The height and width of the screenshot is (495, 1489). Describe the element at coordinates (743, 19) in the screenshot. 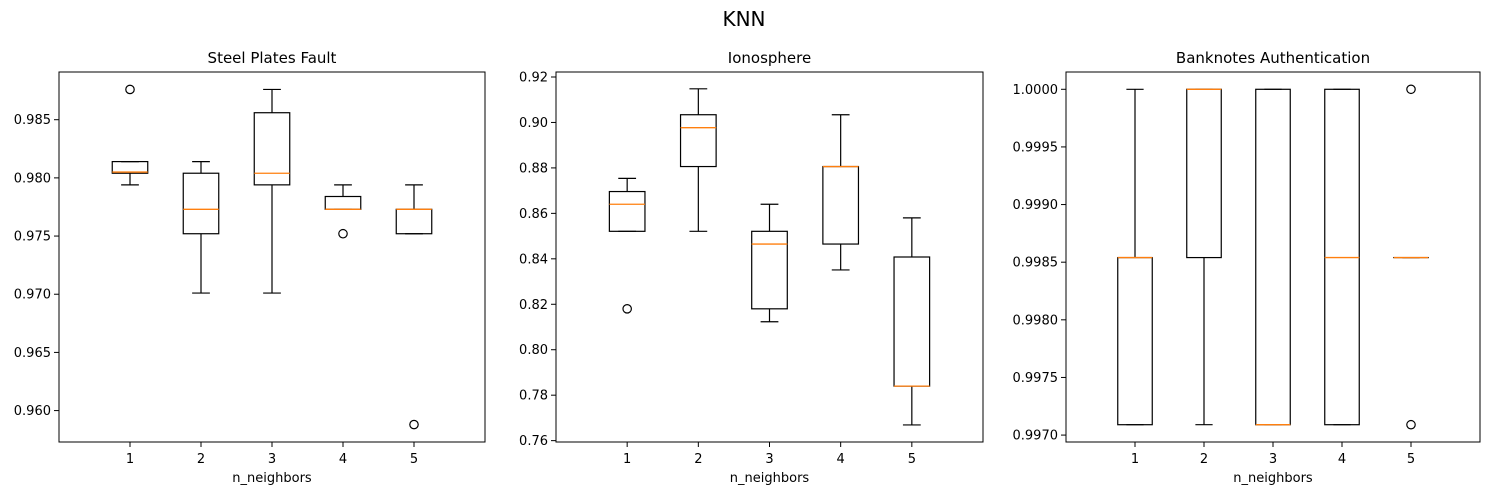

I see `figure-suptitle: KNN` at that location.